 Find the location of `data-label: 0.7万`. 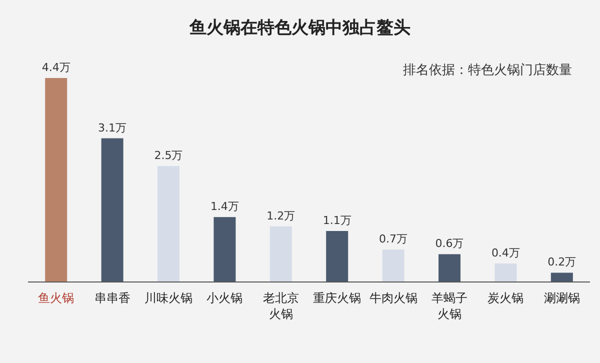

data-label: 0.7万 is located at coordinates (393, 239).